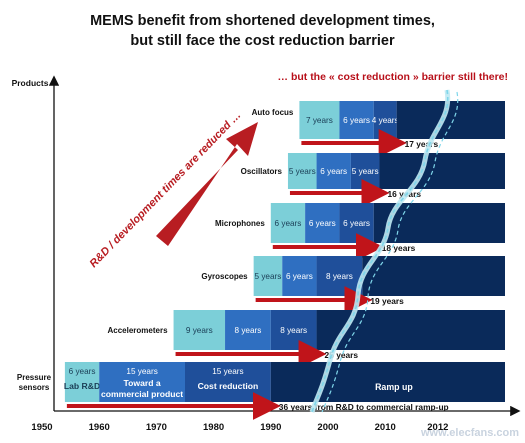  I want to click on x-tick-label: 1980, so click(213, 427).